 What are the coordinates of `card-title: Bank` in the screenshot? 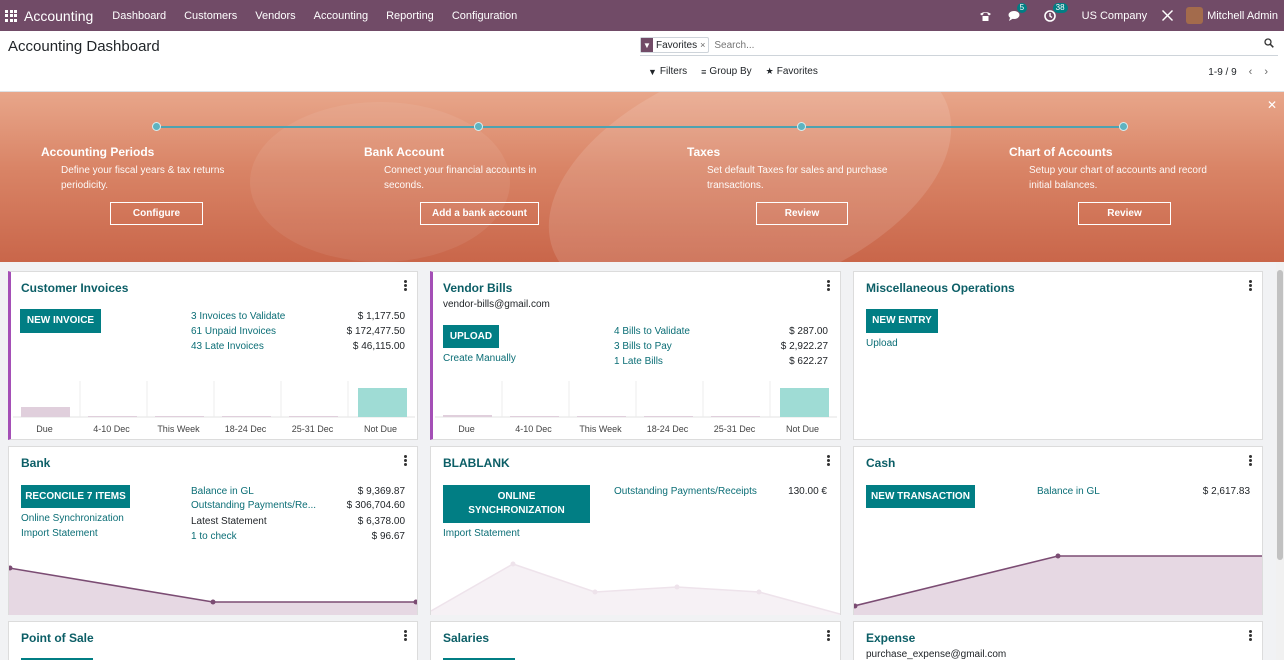 It's located at (36, 463).